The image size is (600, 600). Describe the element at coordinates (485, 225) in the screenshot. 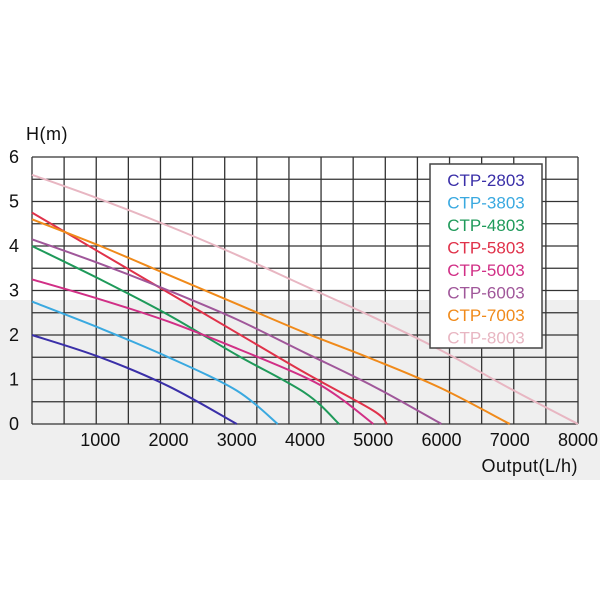

I see `legend-entry-ctp-4803: CTP-4803` at that location.